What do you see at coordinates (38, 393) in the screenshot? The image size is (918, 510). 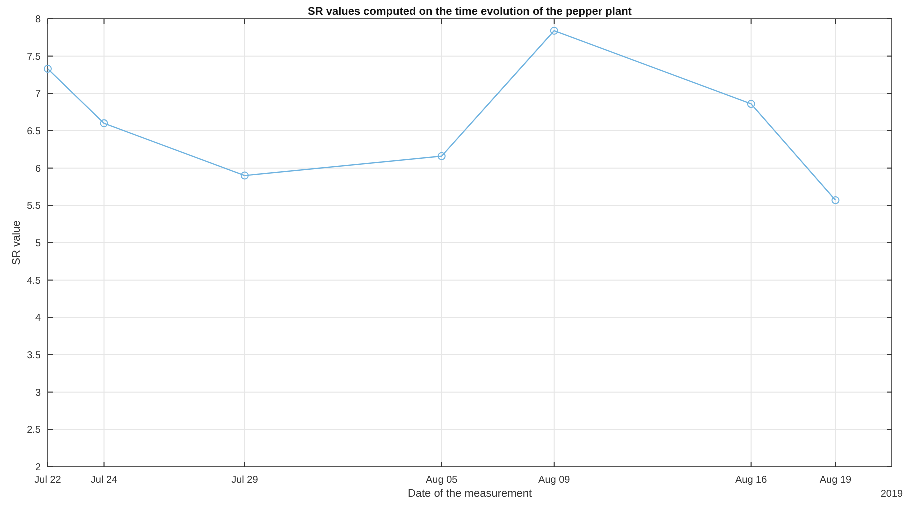 I see `y-tick-label: 3` at bounding box center [38, 393].